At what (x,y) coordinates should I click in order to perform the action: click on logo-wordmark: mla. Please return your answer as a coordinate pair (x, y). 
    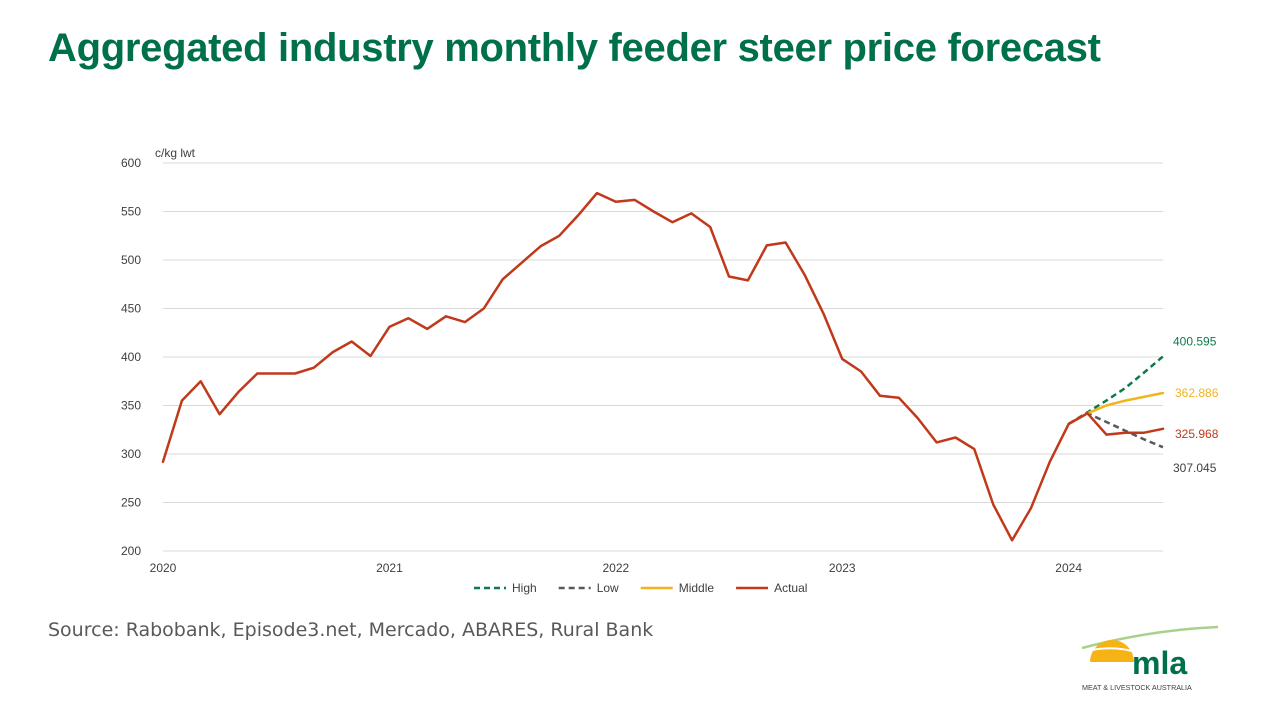
    Looking at the image, I should click on (1159, 663).